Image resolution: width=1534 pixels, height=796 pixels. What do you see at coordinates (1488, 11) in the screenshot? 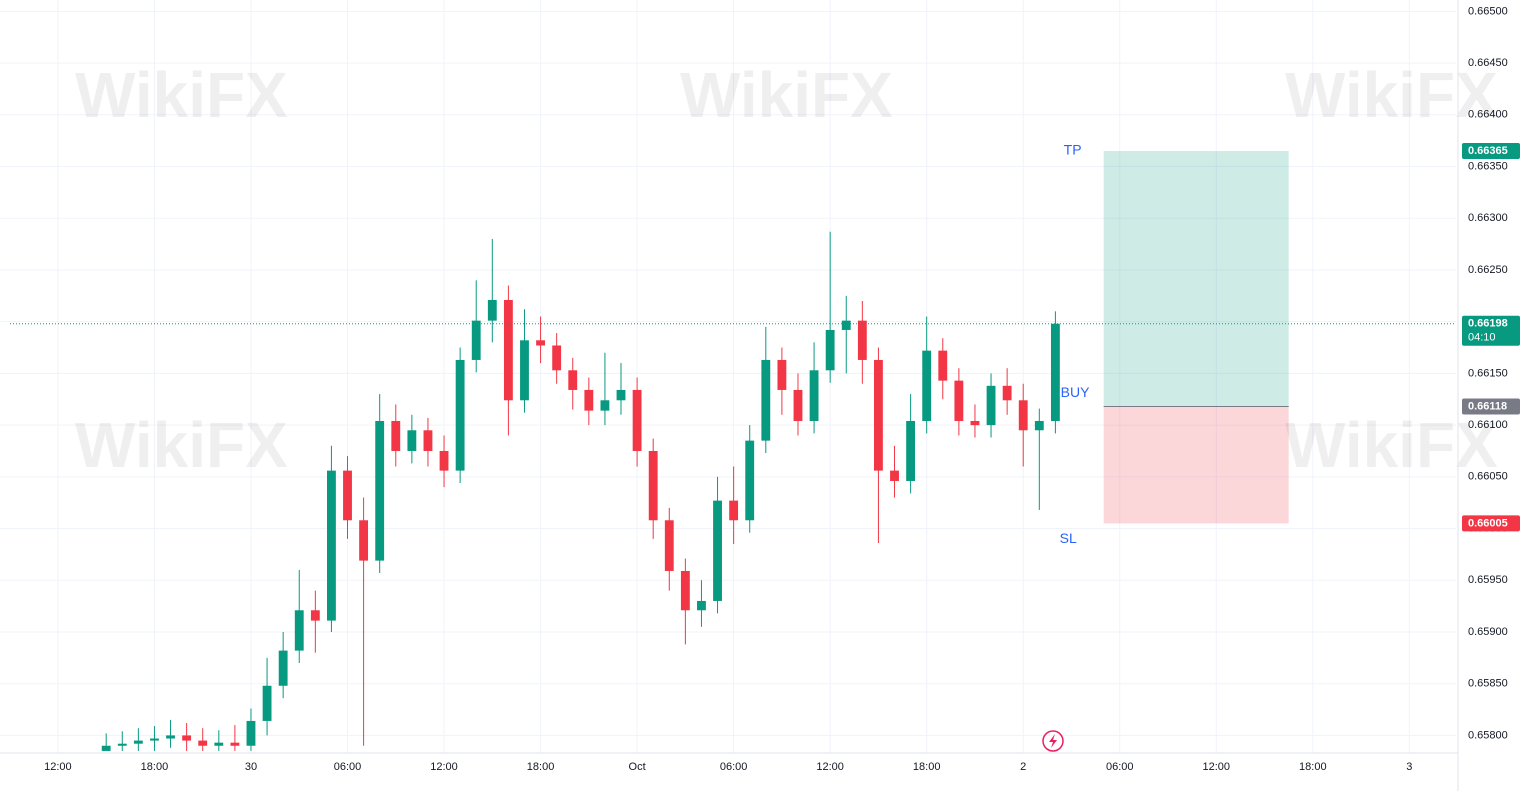
I see `y-tick-label: 0.66500` at bounding box center [1488, 11].